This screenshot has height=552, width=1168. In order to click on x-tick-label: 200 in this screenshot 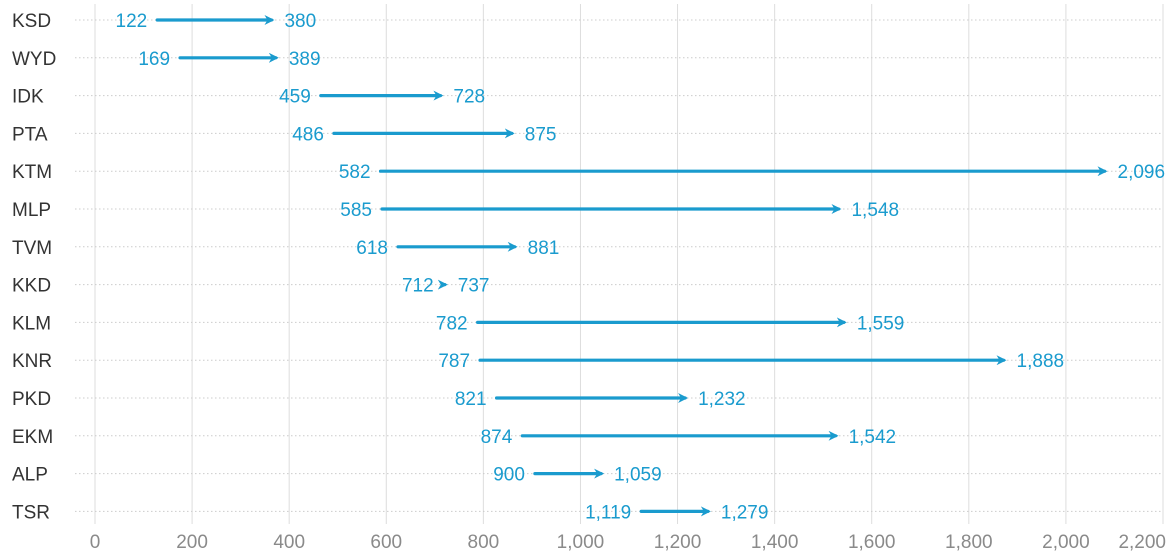, I will do `click(192, 542)`.